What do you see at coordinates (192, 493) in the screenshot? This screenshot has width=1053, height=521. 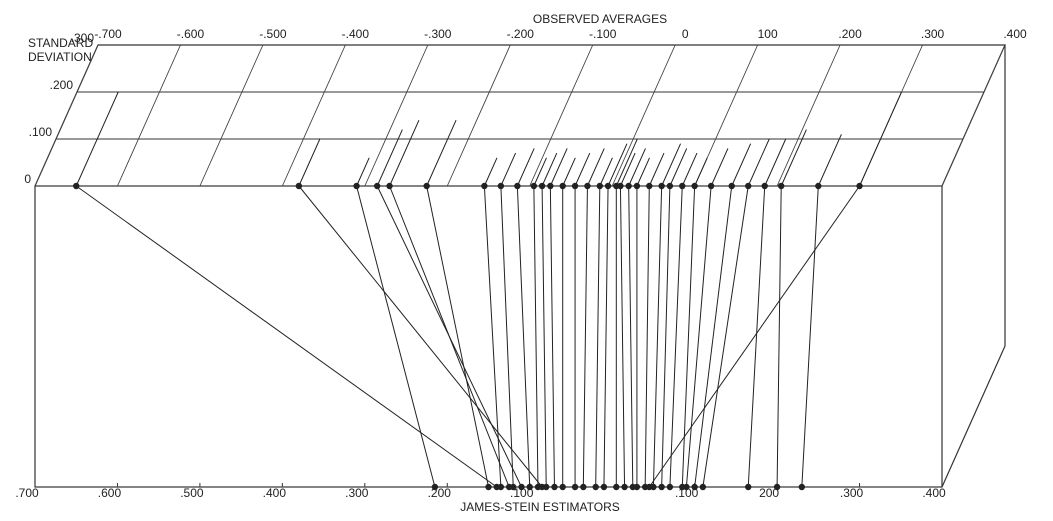 I see `x-tick-label: .500` at bounding box center [192, 493].